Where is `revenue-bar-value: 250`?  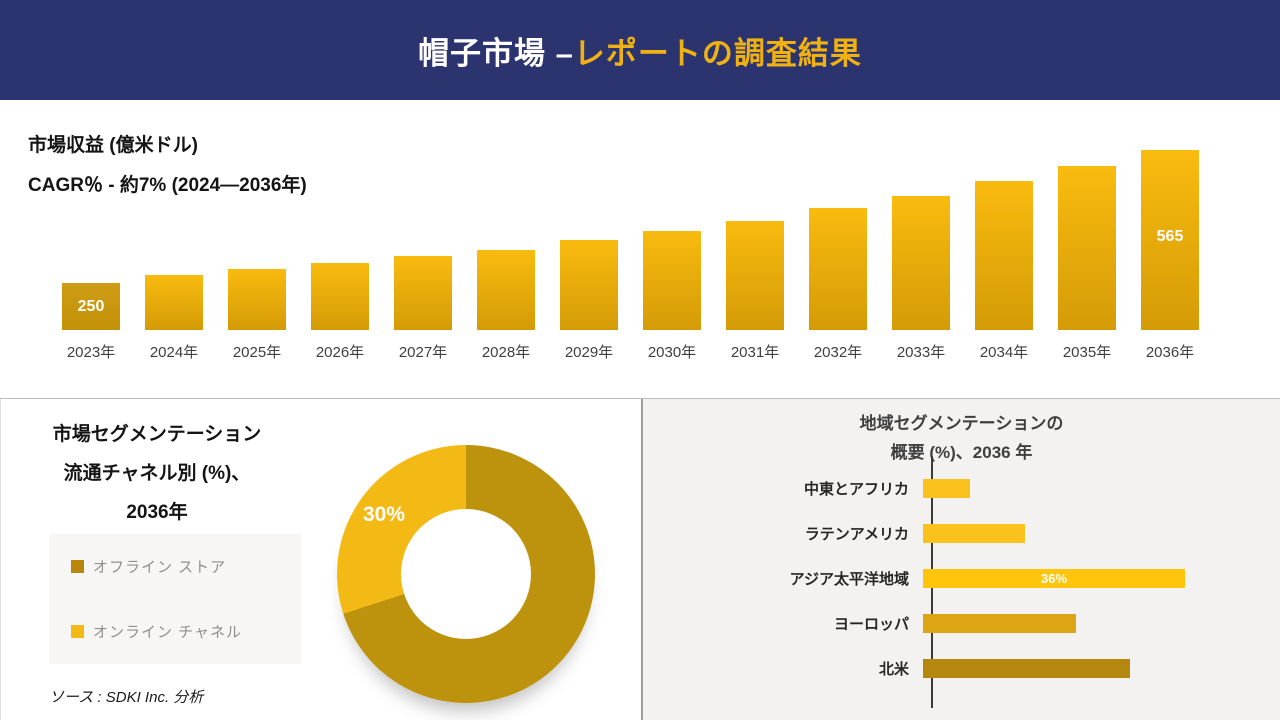
revenue-bar-value: 250 is located at coordinates (91, 306).